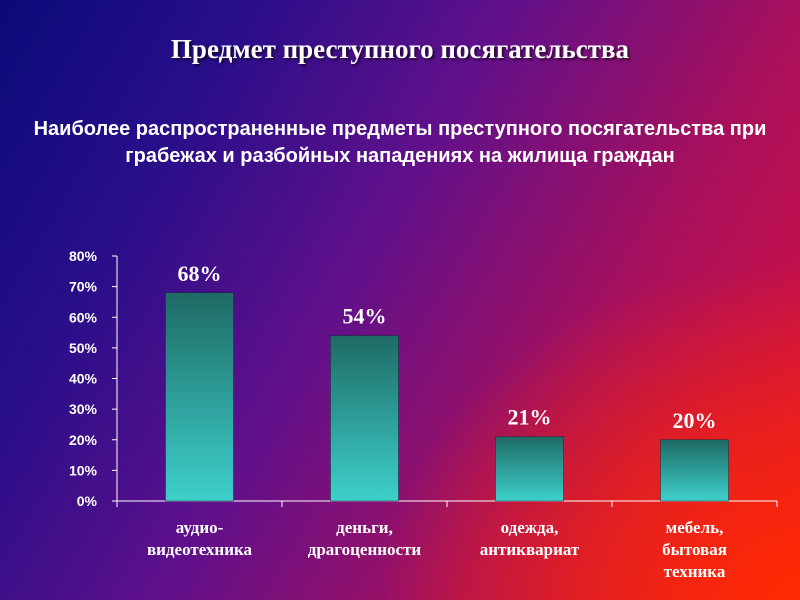 This screenshot has height=600, width=800. I want to click on y-tick-label: 80%, so click(83, 256).